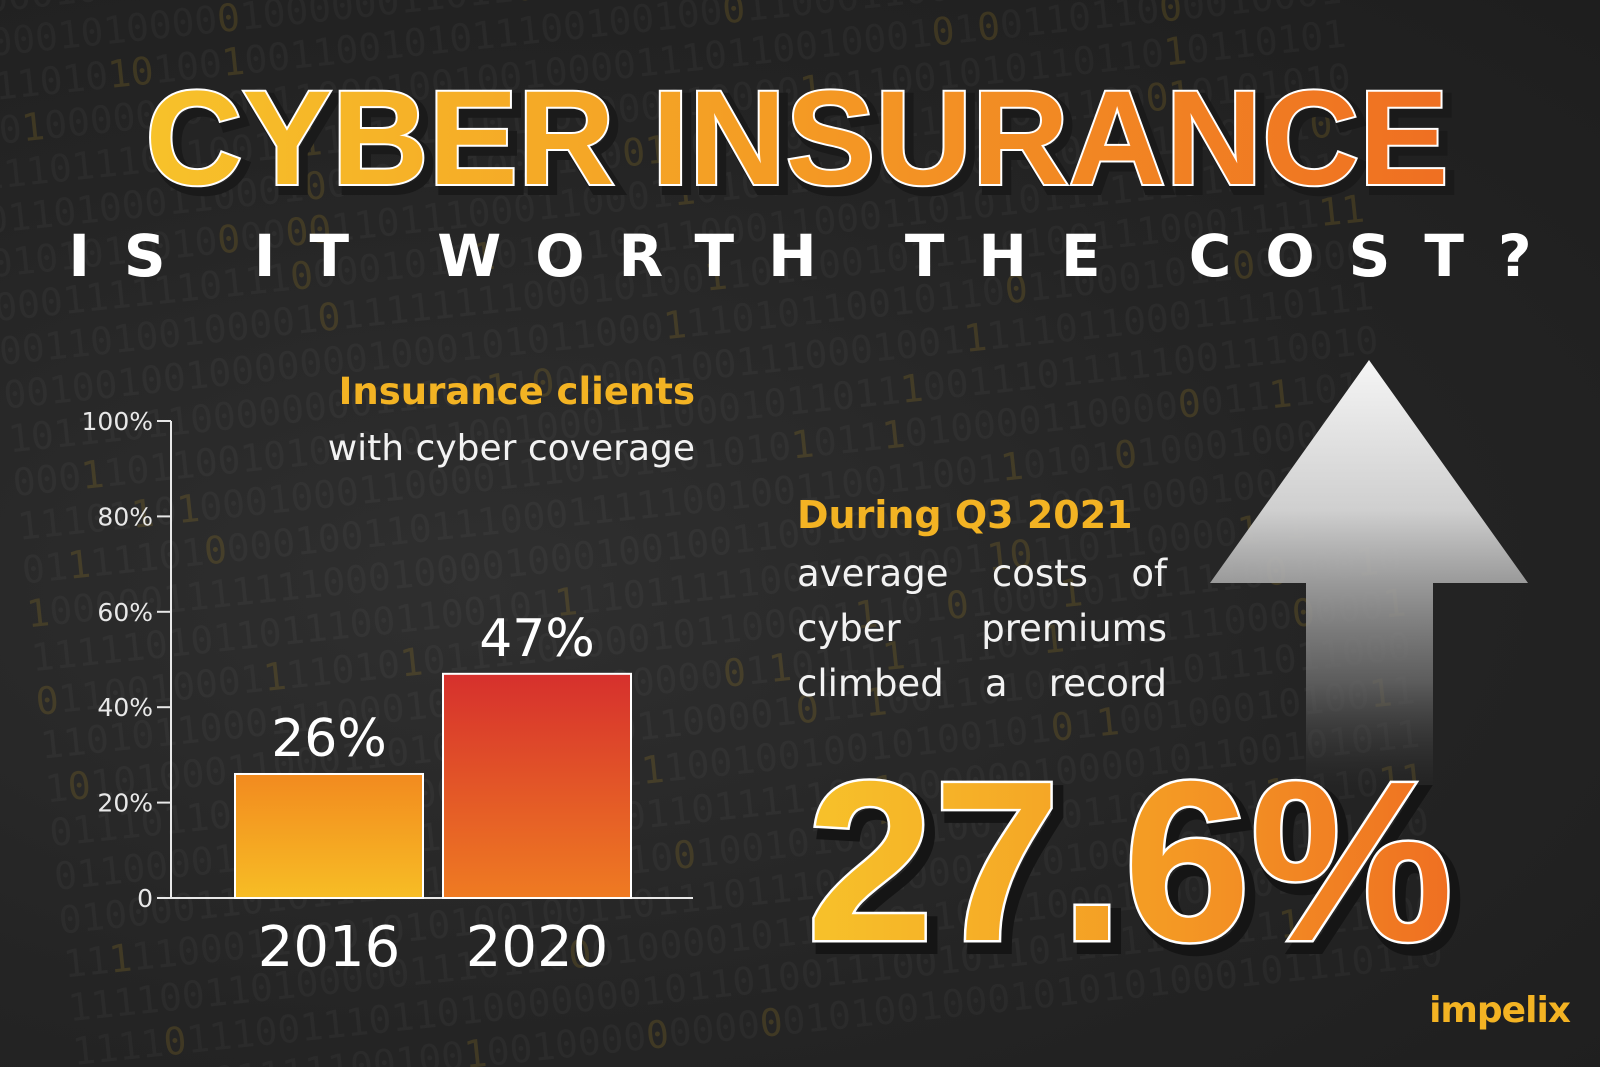  Describe the element at coordinates (537, 947) in the screenshot. I see `x-category-label: 2020` at that location.